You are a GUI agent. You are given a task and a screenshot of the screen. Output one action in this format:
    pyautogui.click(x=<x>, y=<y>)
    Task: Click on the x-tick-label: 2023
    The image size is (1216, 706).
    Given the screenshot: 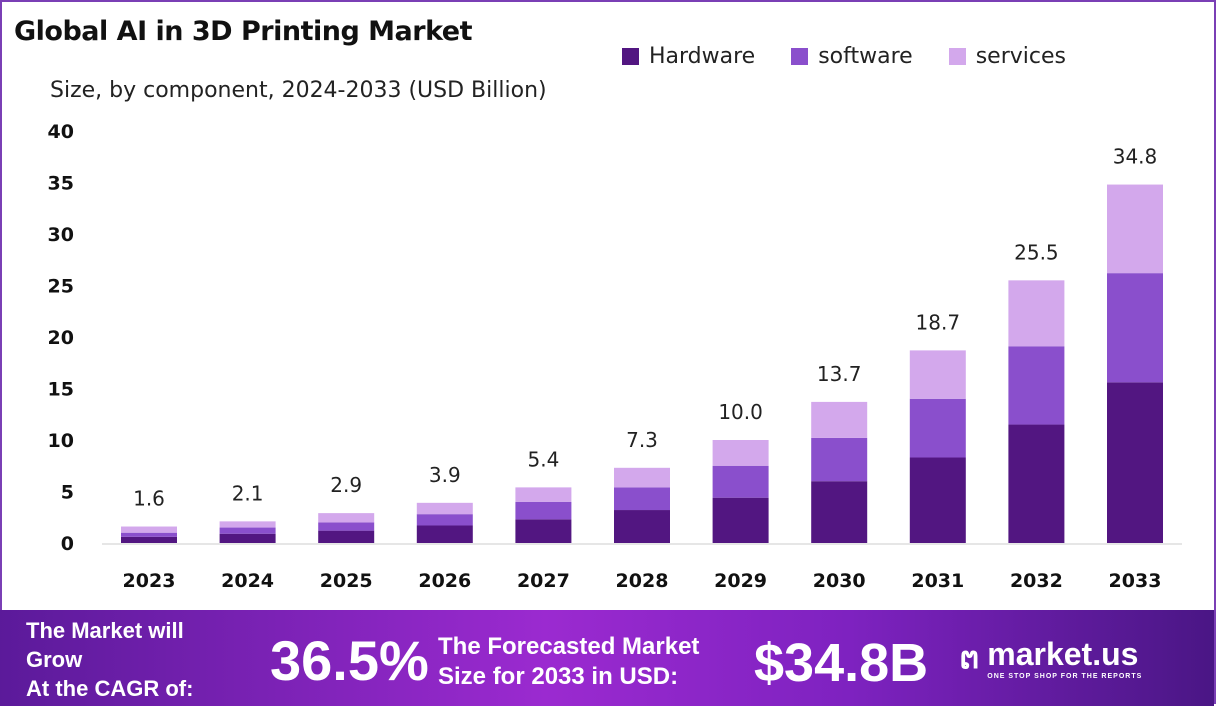 What is the action you would take?
    pyautogui.click(x=149, y=581)
    